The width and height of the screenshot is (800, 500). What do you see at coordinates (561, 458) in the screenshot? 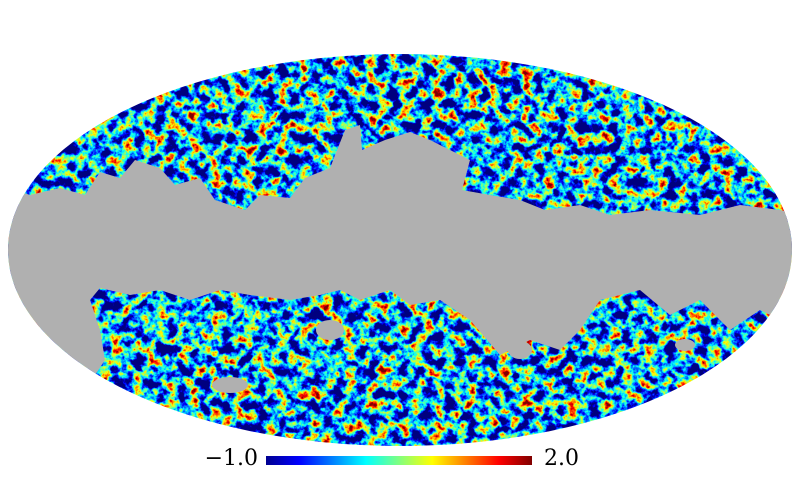
I see `colorbar-max-label: 2.0` at bounding box center [561, 458].